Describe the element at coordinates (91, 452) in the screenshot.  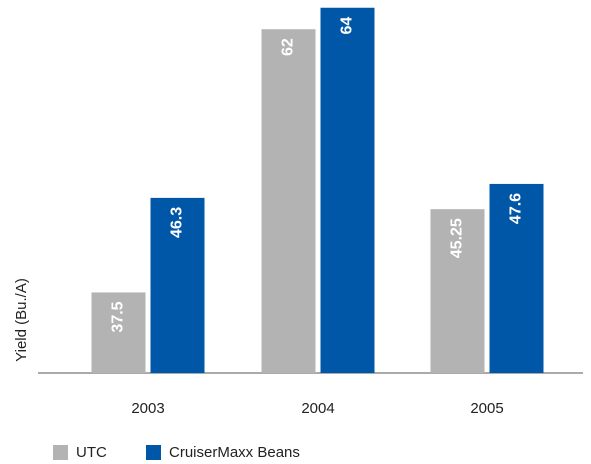
I see `legend-label: UTC` at that location.